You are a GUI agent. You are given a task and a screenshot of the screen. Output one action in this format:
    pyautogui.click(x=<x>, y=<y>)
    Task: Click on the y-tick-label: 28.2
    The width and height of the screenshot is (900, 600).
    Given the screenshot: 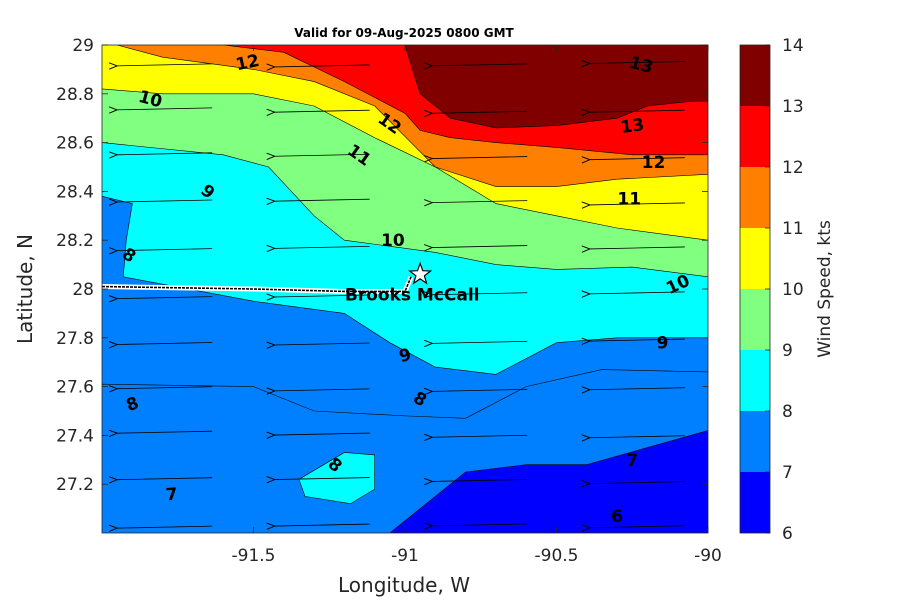 What is the action you would take?
    pyautogui.click(x=75, y=241)
    